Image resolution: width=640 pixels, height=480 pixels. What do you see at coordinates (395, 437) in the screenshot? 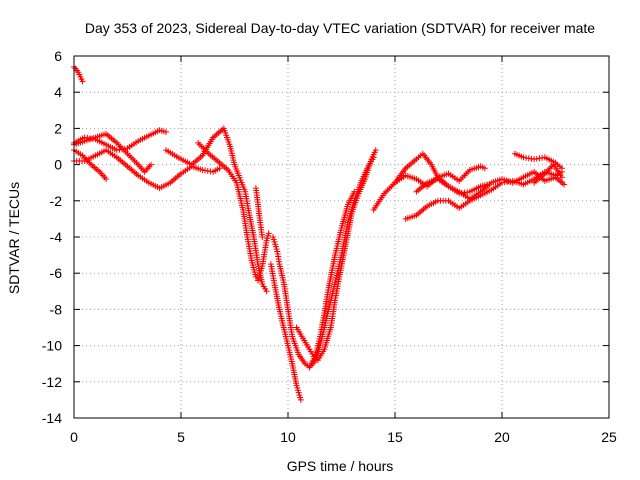
I see `x-tick-label: 15` at bounding box center [395, 437].